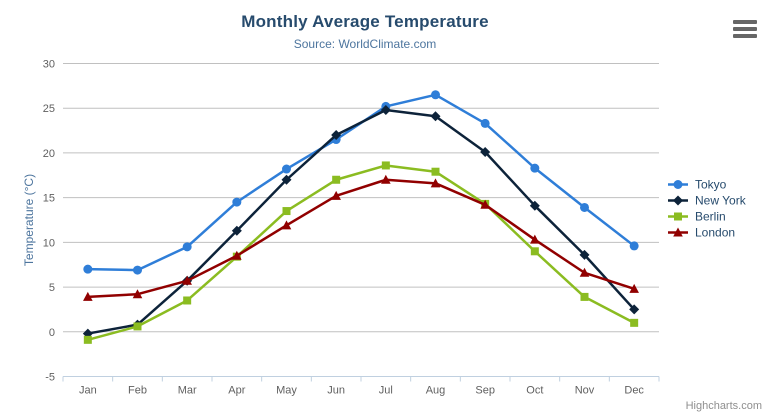 The image size is (769, 416). What do you see at coordinates (584, 207) in the screenshot?
I see `data-point-tokyo-nov` at bounding box center [584, 207].